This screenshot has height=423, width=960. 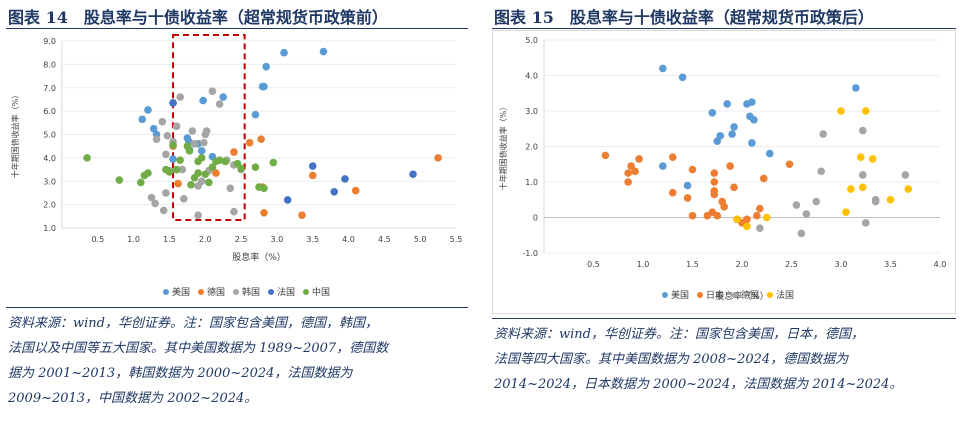 What do you see at coordinates (251, 292) in the screenshot?
I see `left-legend-label: 韩国` at bounding box center [251, 292].